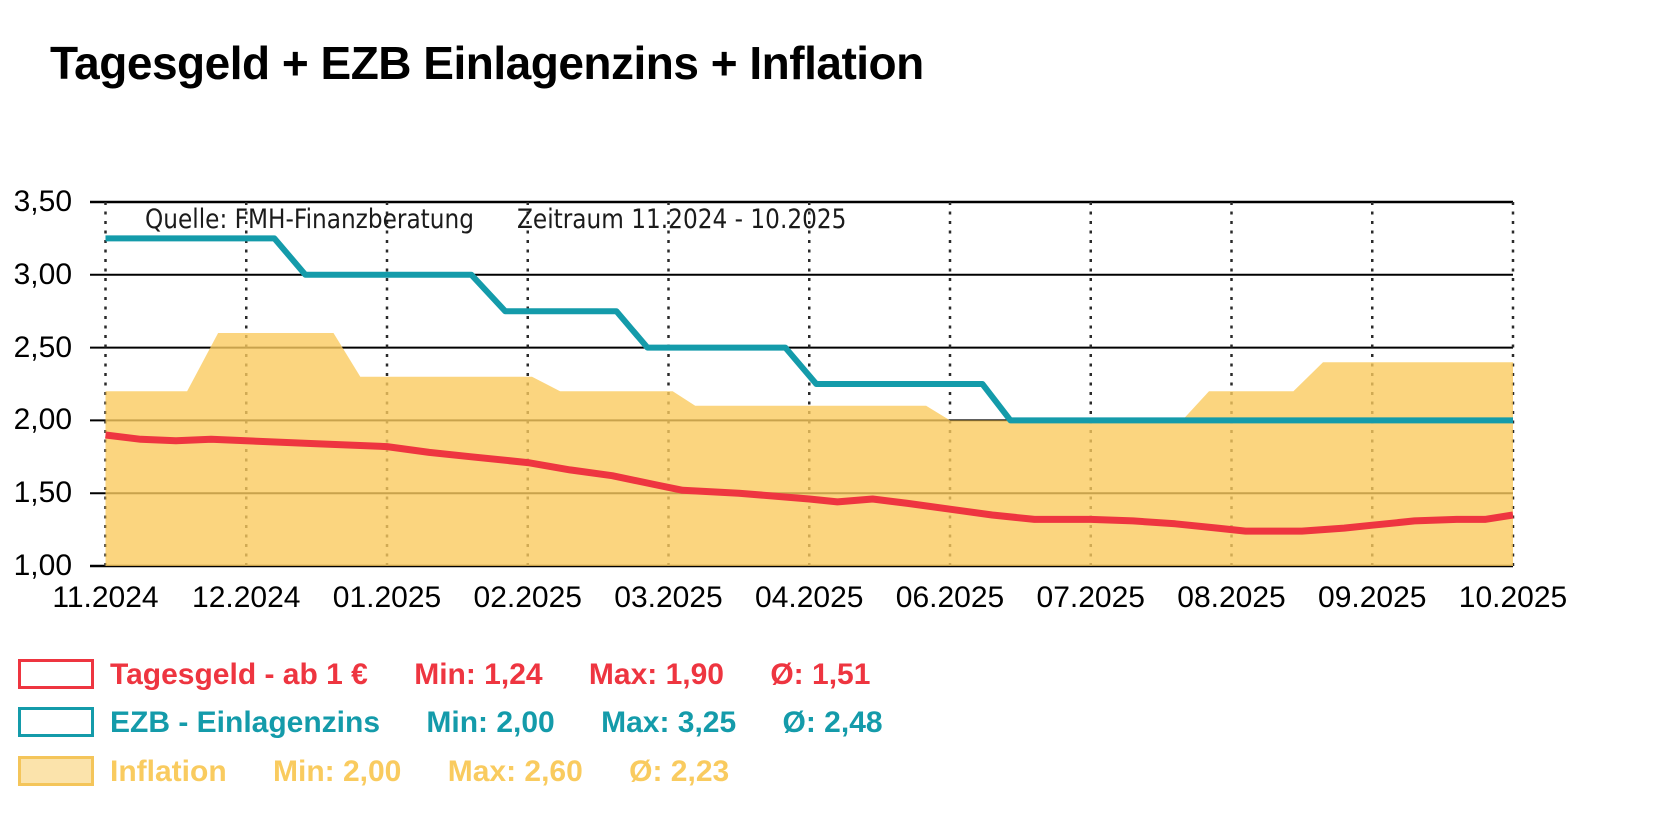  What do you see at coordinates (42, 493) in the screenshot?
I see `y-axis-label: 1,50` at bounding box center [42, 493].